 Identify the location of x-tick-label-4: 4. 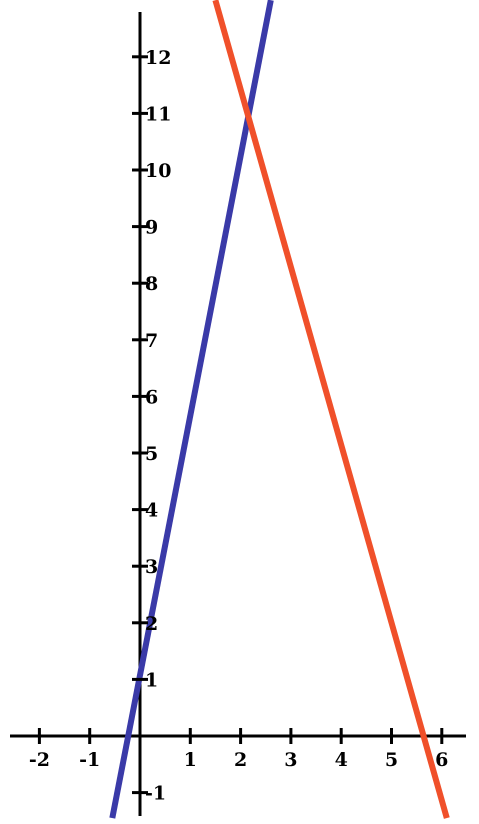
(341, 760).